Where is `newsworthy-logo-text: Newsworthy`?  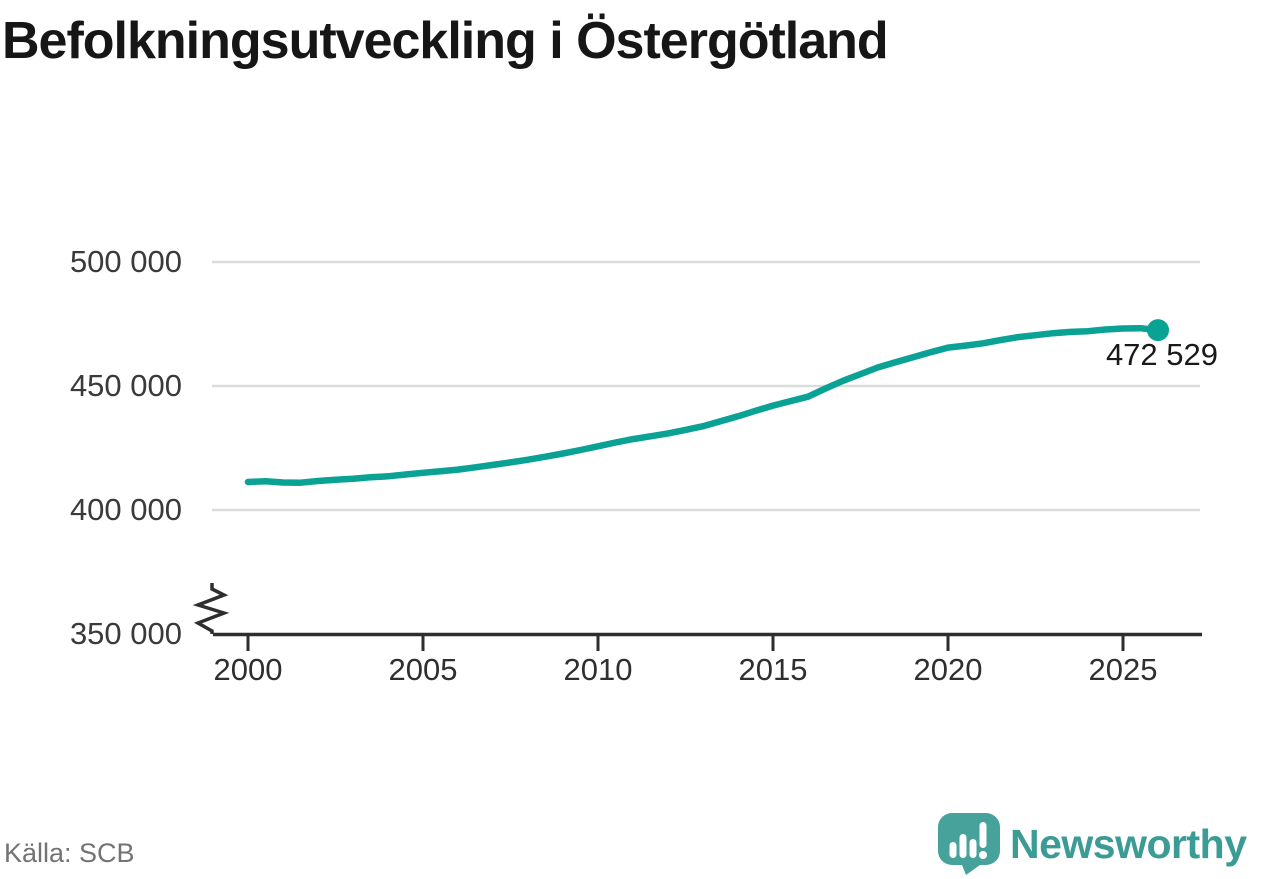 newsworthy-logo-text: Newsworthy is located at coordinates (1128, 844).